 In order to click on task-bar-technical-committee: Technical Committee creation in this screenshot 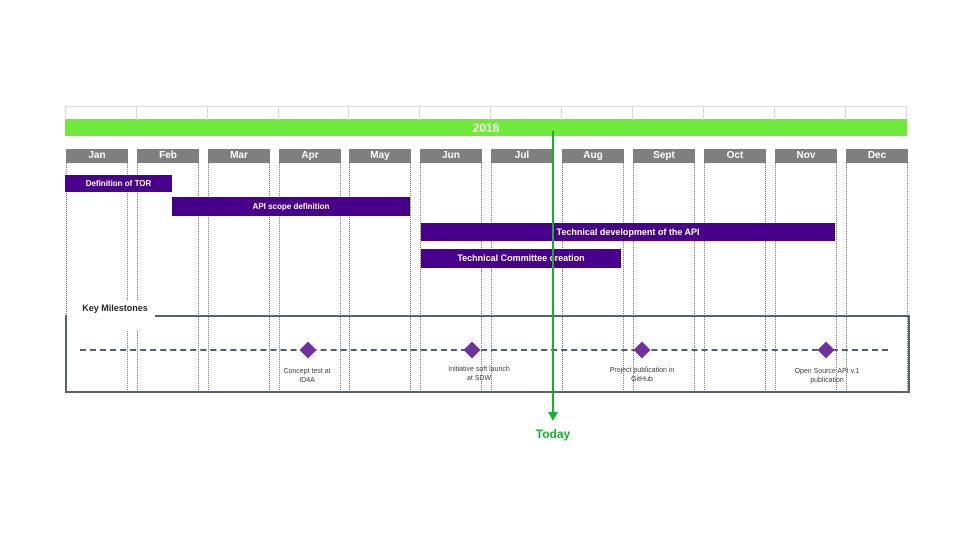, I will do `click(521, 258)`.